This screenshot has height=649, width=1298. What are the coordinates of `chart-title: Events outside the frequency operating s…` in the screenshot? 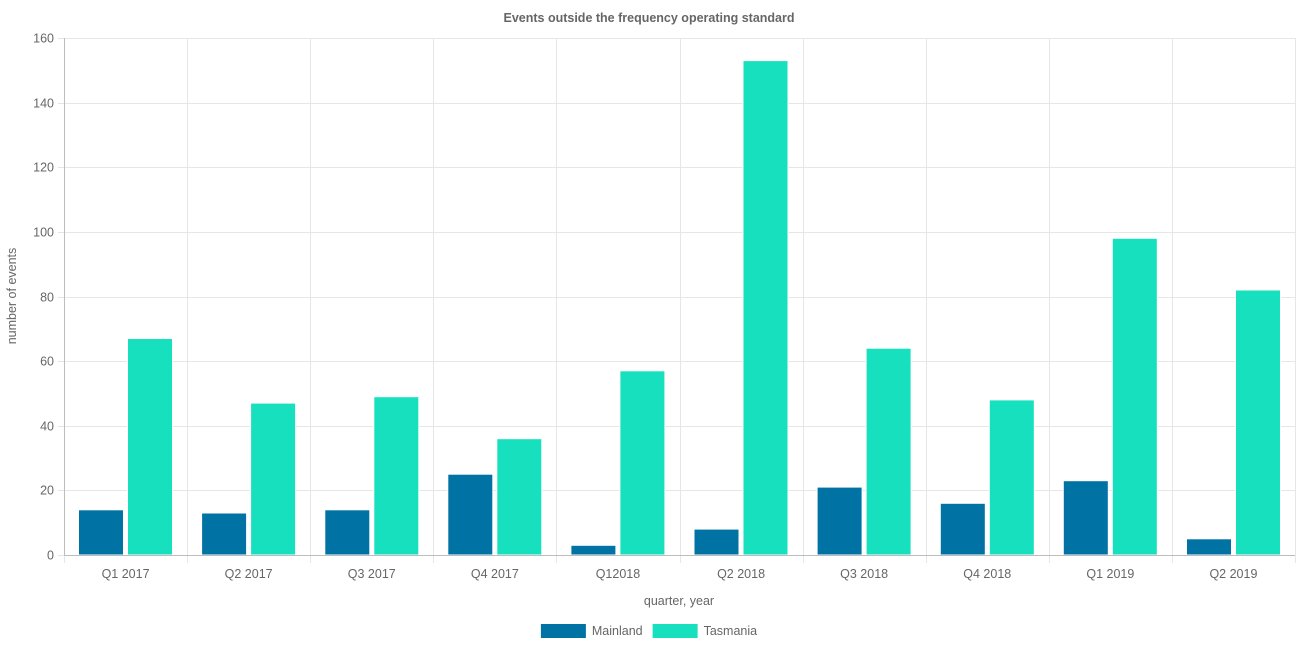 It's located at (648, 18).